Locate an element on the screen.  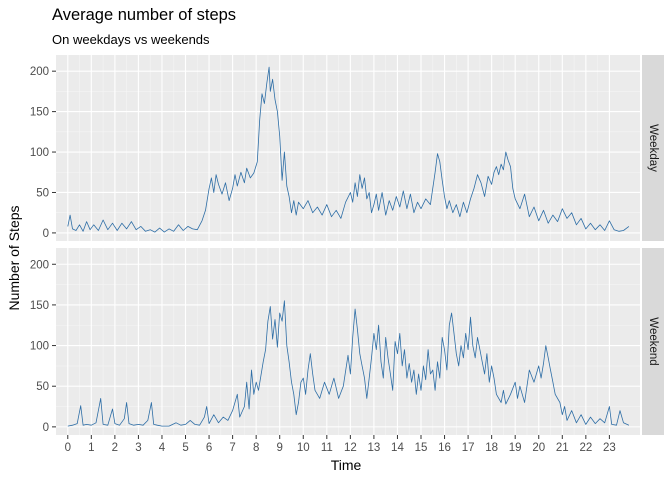
x-tick-label: 20 is located at coordinates (538, 448).